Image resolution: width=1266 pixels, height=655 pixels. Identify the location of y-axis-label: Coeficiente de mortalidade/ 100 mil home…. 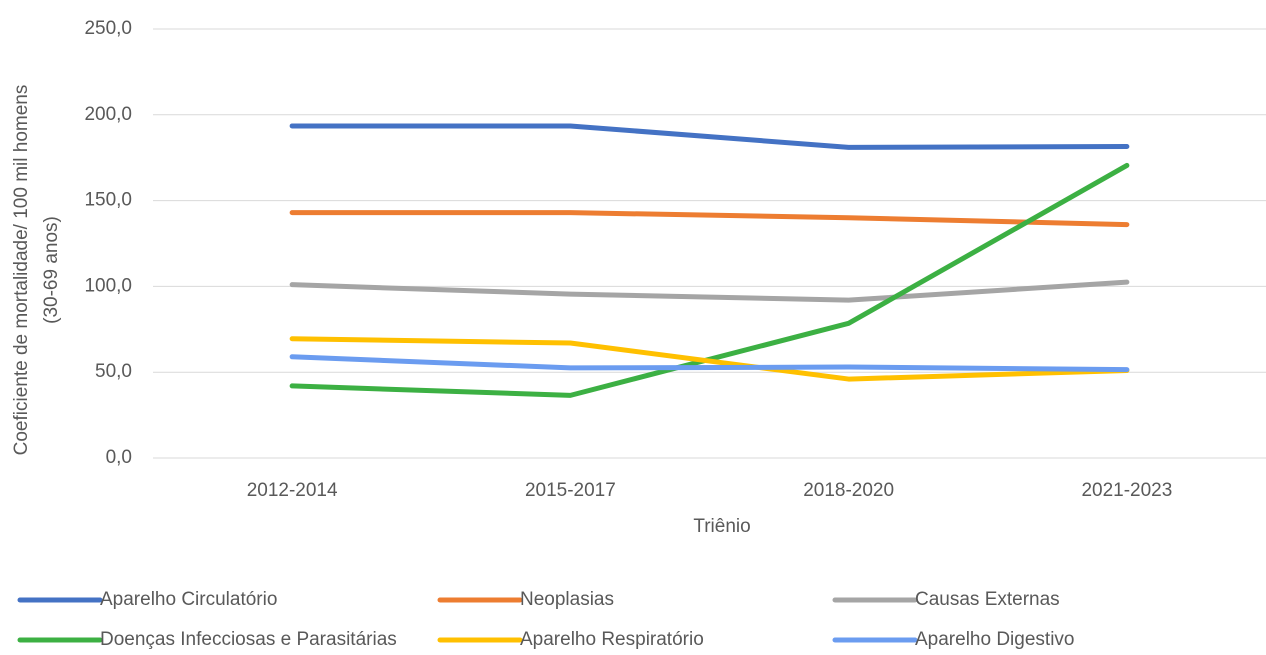
(21, 270).